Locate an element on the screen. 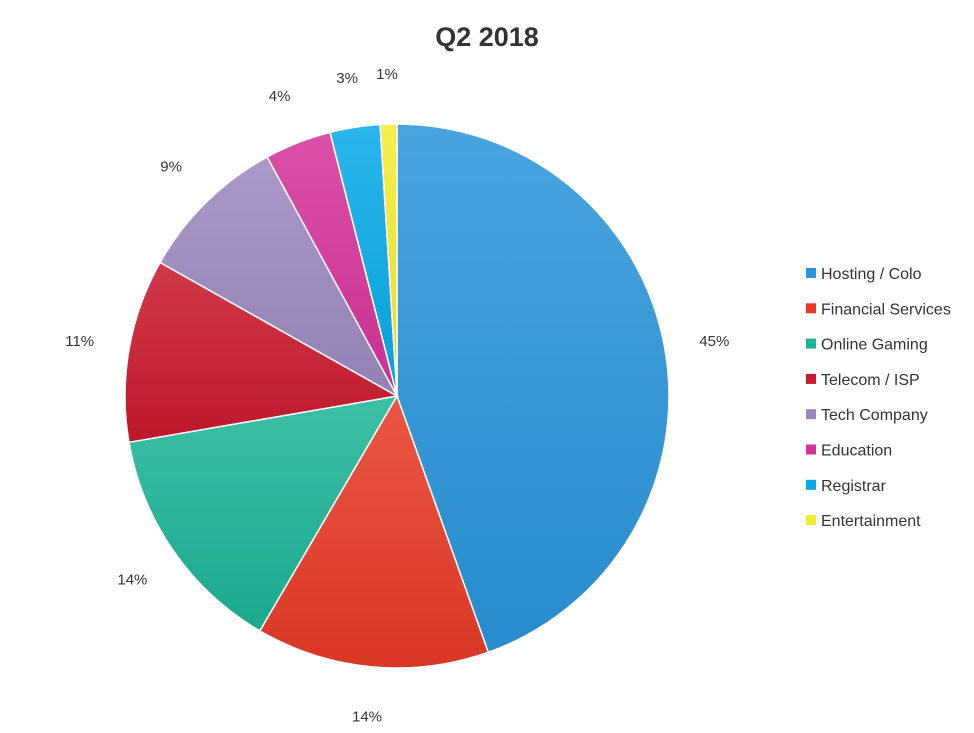  data-label-financial-services: 14% is located at coordinates (367, 717).